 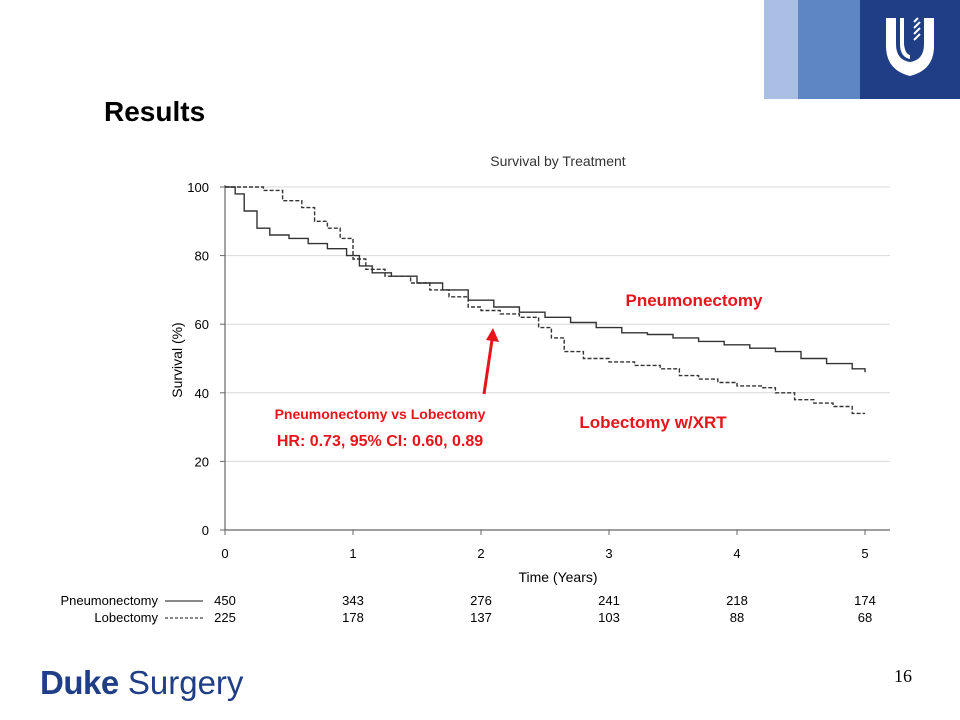 I want to click on header-color-bar-light, so click(x=781, y=49).